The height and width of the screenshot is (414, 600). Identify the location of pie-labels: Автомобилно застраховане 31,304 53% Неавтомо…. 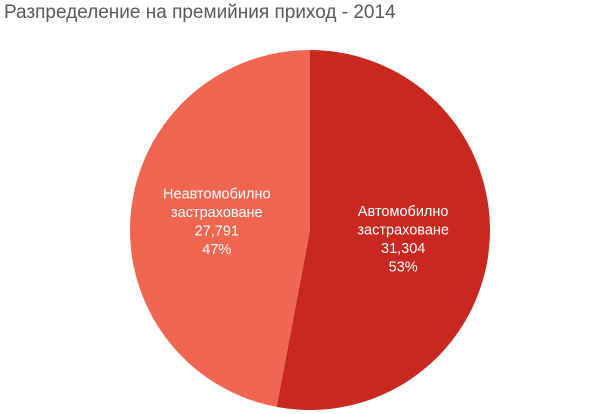
(306, 231).